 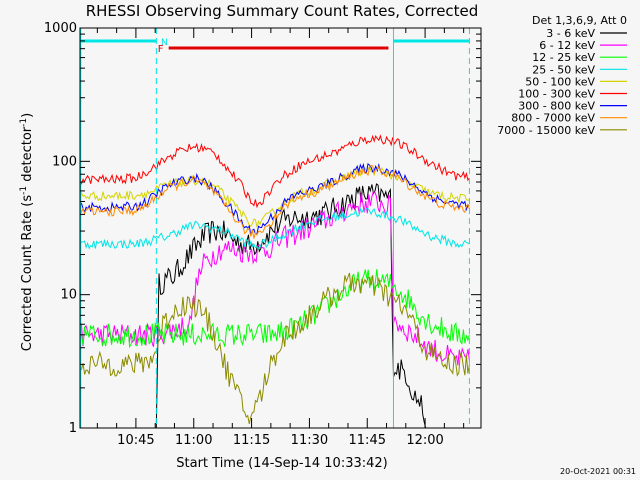 I want to click on night-mark-label: N, so click(x=164, y=43).